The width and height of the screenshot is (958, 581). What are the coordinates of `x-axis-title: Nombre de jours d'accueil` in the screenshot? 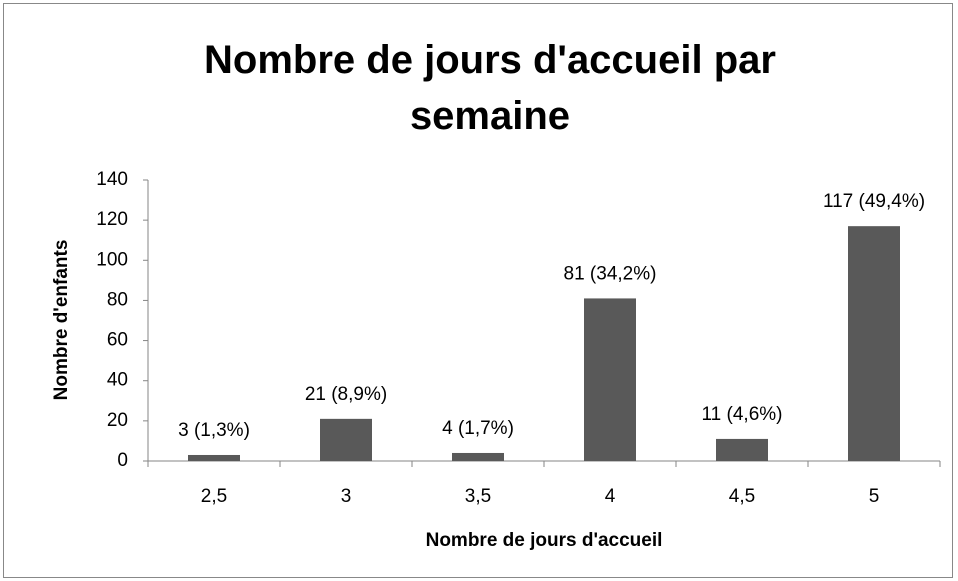 It's located at (544, 540).